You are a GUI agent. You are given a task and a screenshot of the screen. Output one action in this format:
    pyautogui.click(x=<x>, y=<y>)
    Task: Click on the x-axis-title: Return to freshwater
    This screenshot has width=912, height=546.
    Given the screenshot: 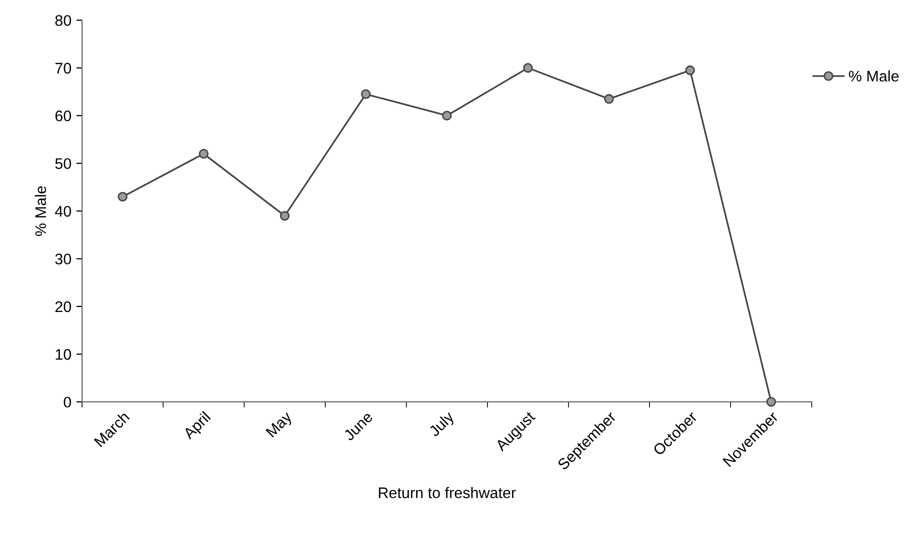 What is the action you would take?
    pyautogui.click(x=447, y=492)
    